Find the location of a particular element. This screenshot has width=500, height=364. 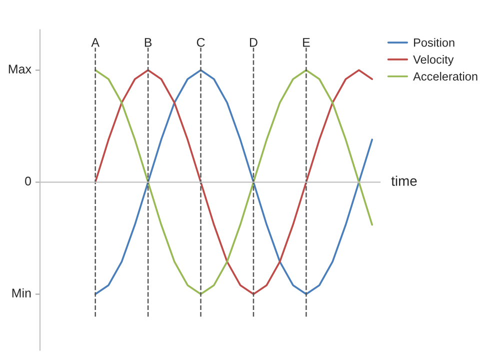

x-tick-label: E is located at coordinates (306, 42).